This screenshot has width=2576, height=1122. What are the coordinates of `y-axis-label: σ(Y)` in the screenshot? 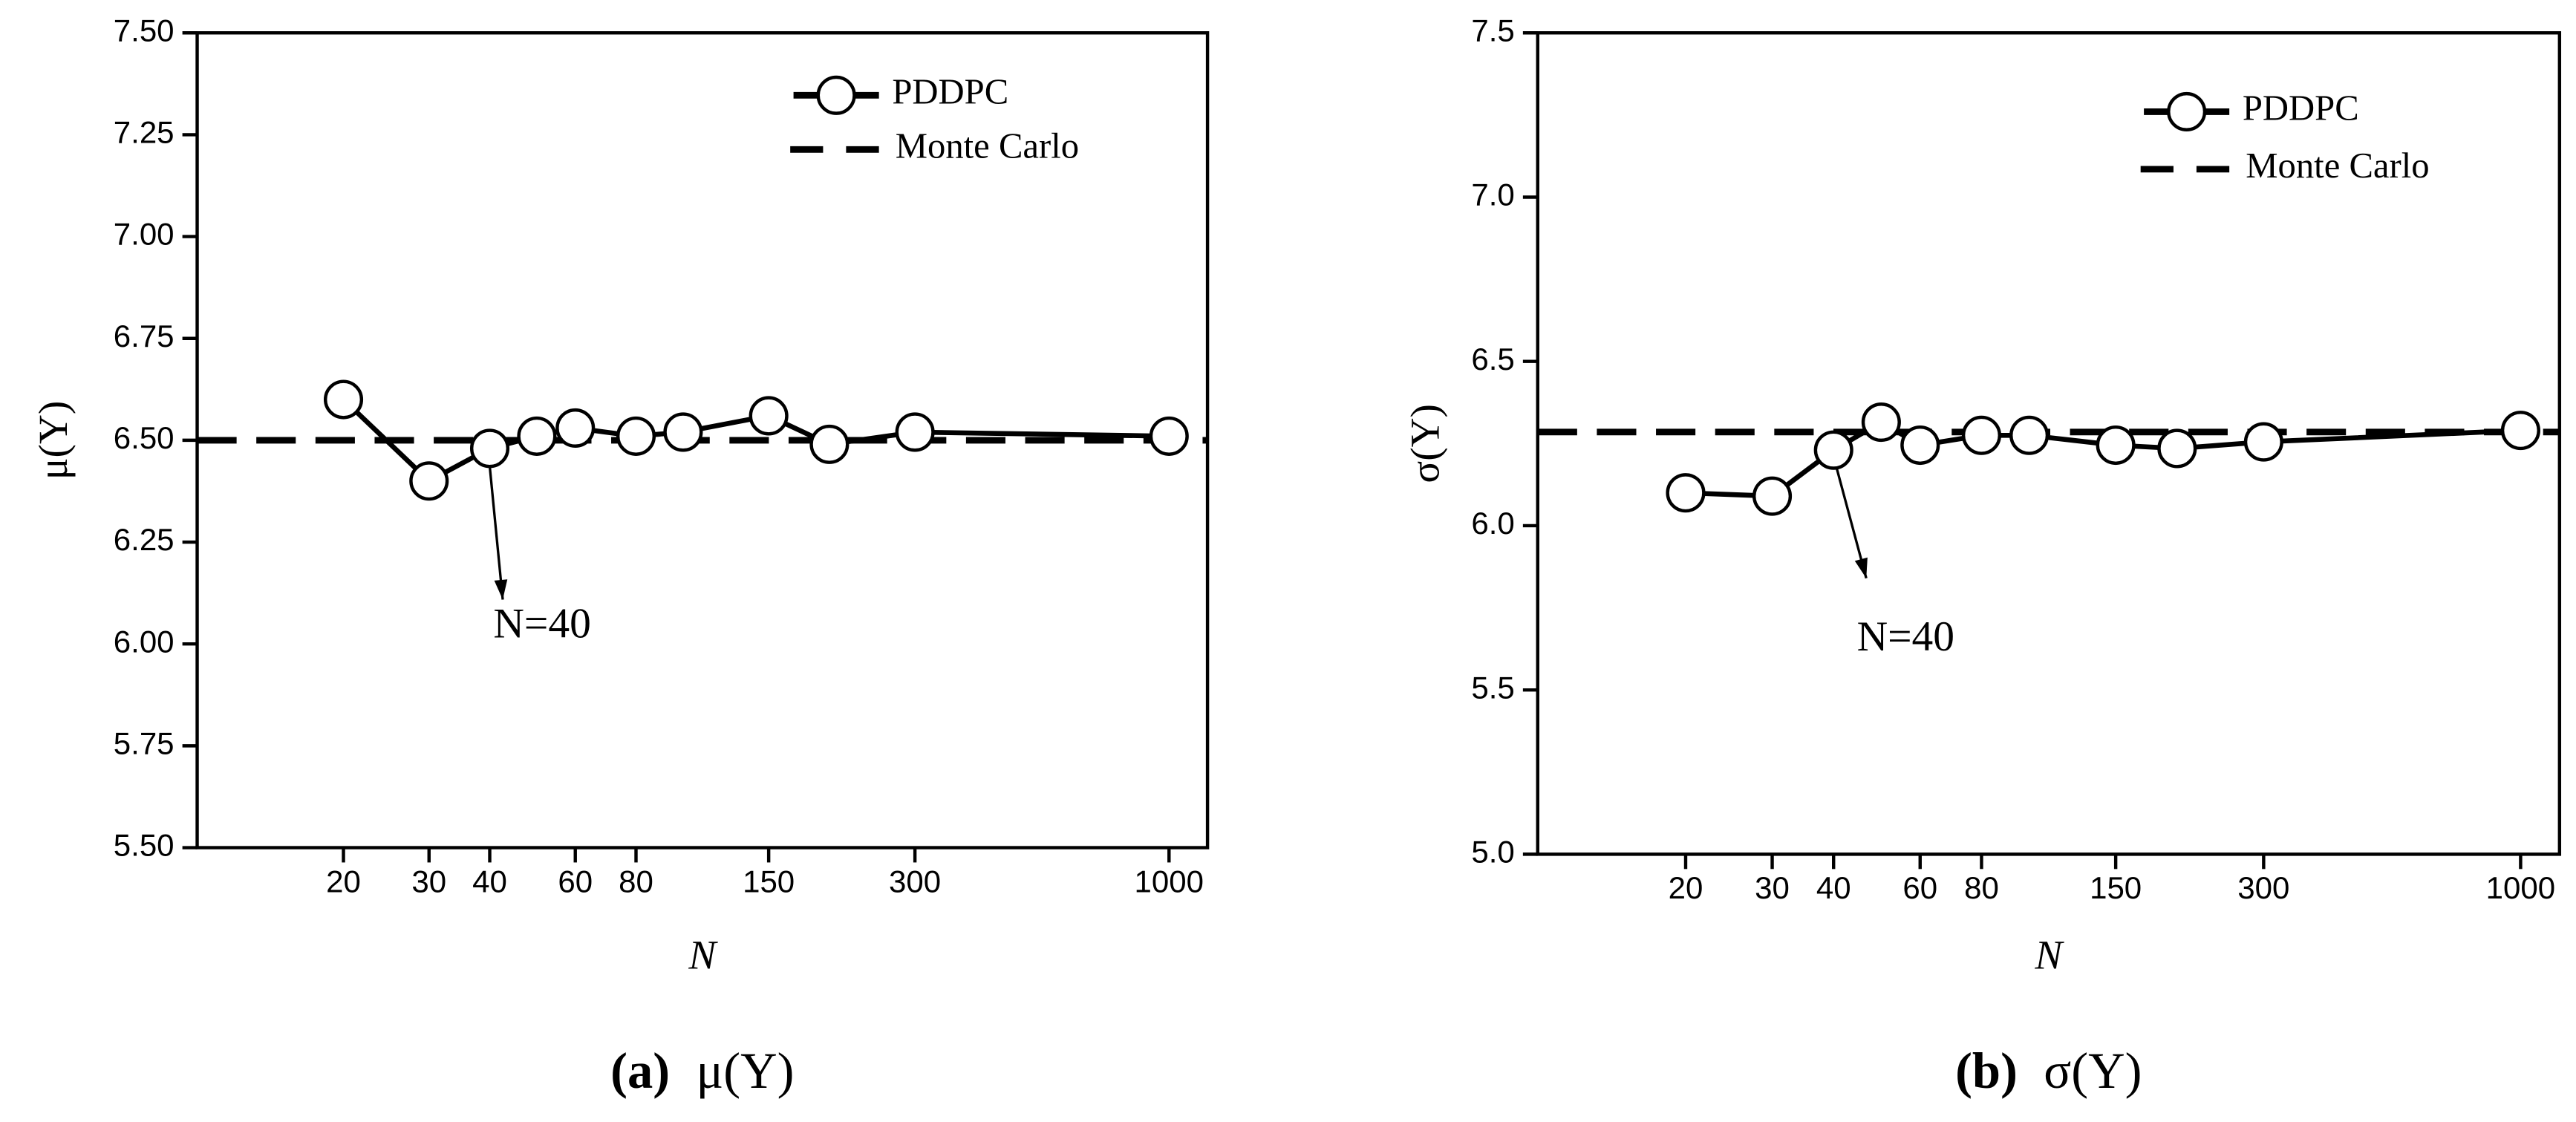 It's located at (1424, 443).